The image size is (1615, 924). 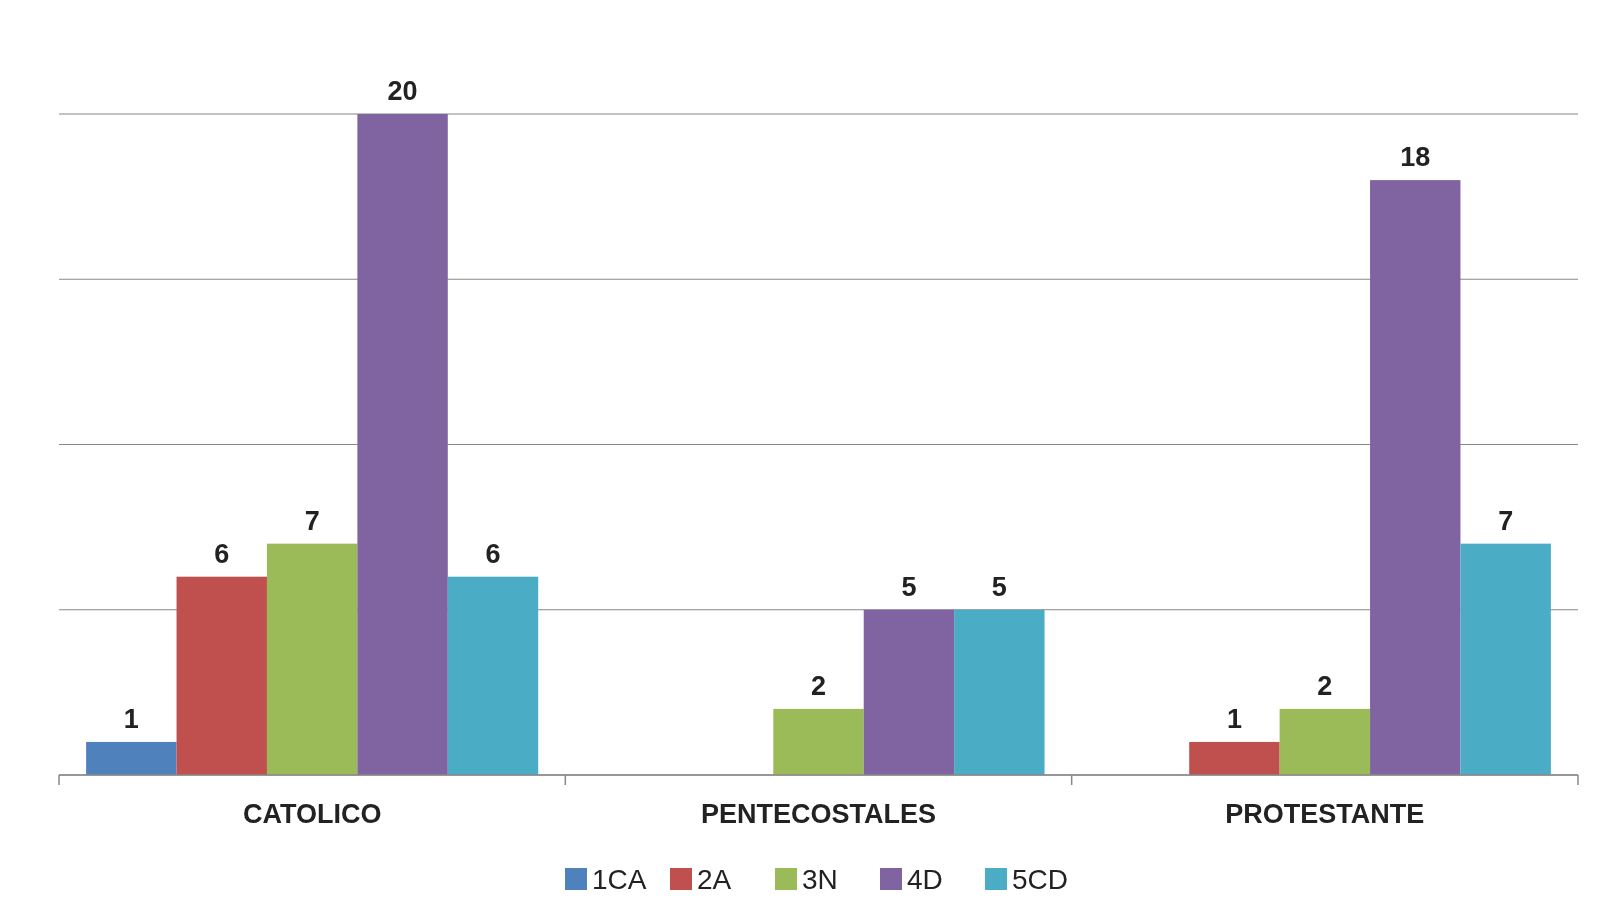 I want to click on x-tick-label: PENTECOSTALES, so click(x=818, y=814).